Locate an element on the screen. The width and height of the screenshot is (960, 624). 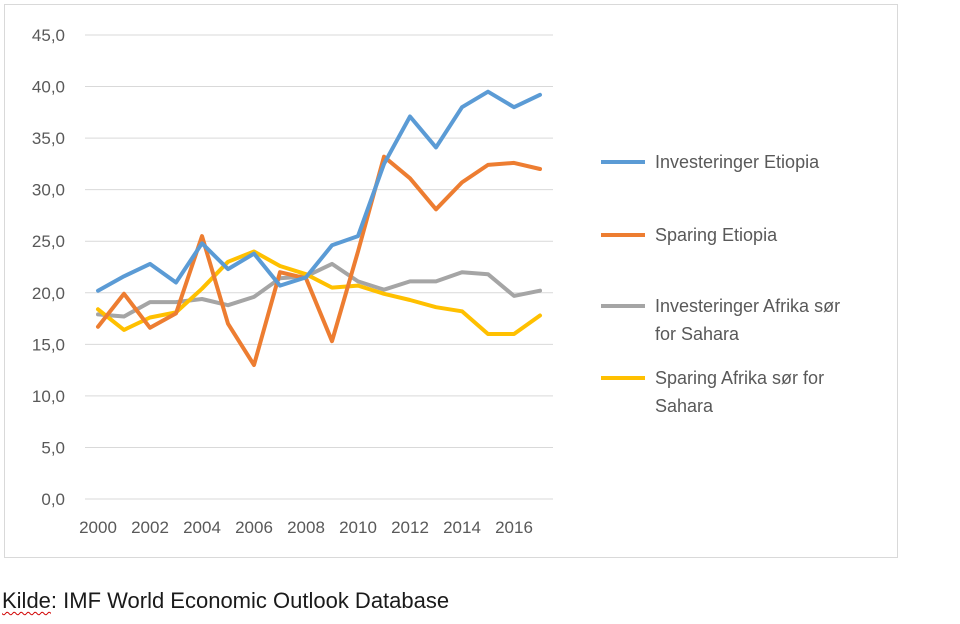
x-tick-label: 2010 is located at coordinates (358, 527).